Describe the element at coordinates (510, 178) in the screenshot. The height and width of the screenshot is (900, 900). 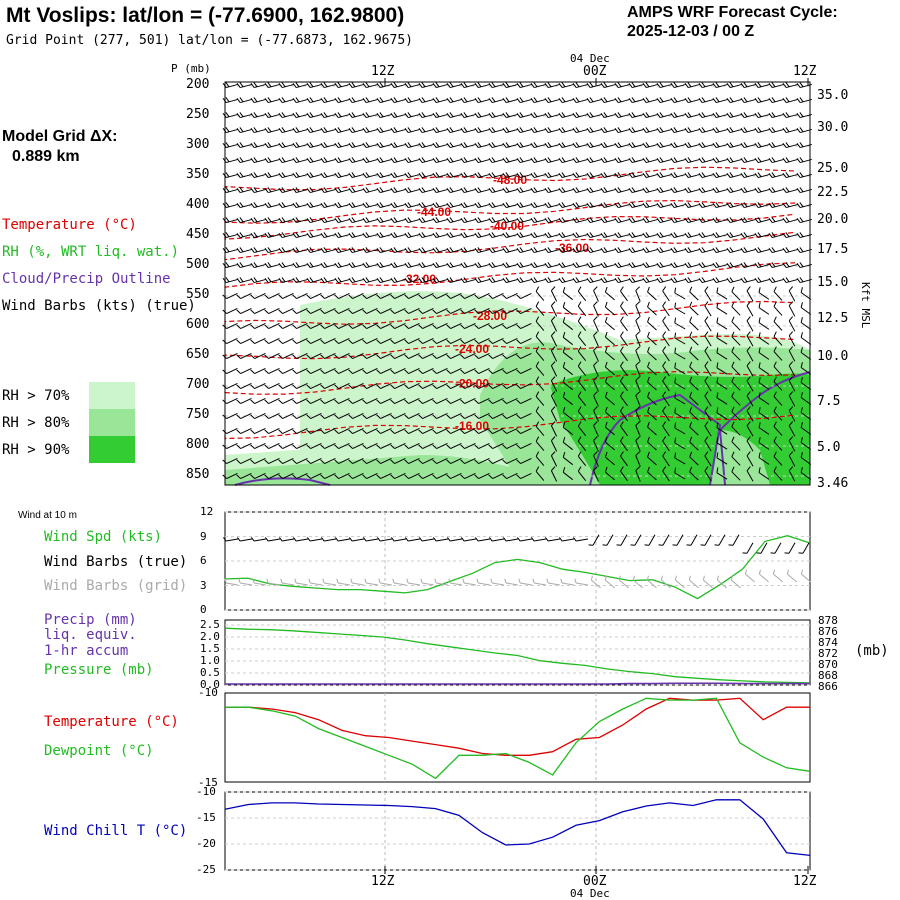
I see `temperature-contour` at that location.